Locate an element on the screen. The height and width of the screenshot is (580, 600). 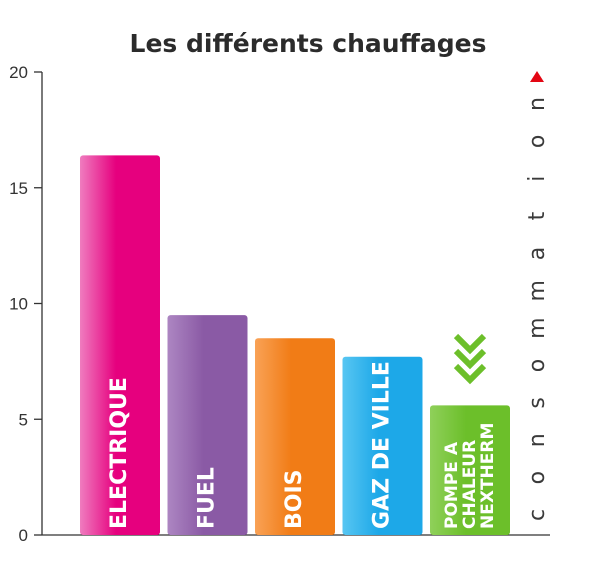
consommation-label: n o i t a mm o s n o c is located at coordinates (537, 309).